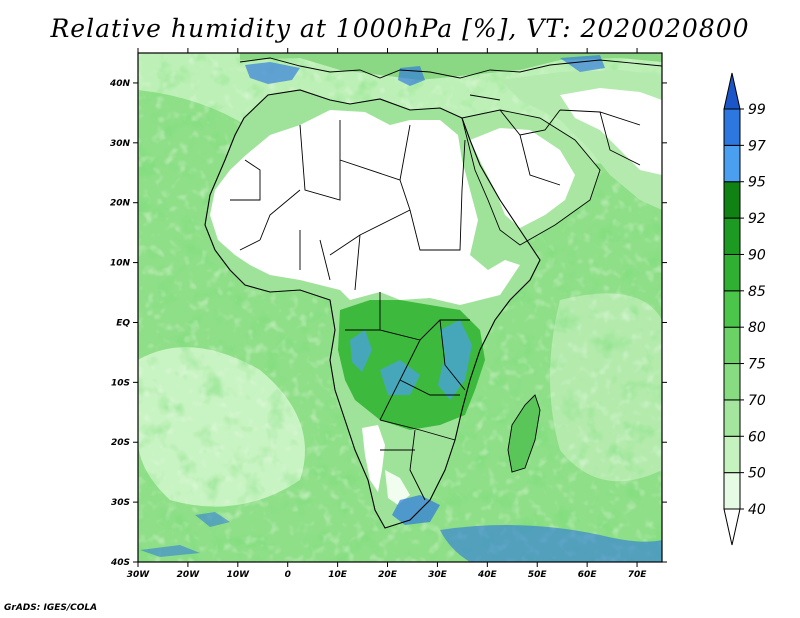  Describe the element at coordinates (120, 84) in the screenshot. I see `lat-tick-label: 40N` at that location.